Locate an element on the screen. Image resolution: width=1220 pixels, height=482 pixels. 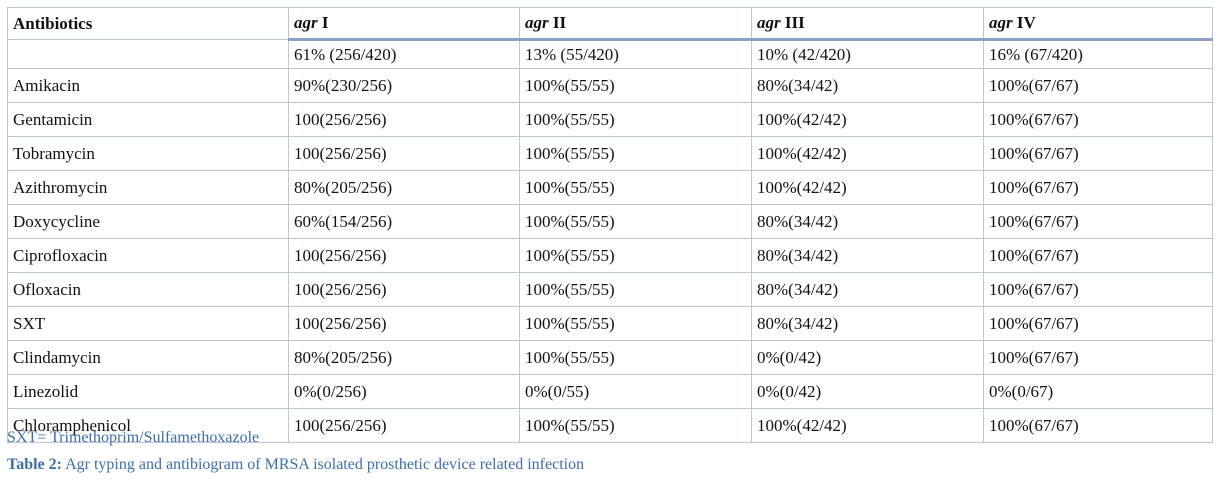
header-agr-roman: III is located at coordinates (792, 22).